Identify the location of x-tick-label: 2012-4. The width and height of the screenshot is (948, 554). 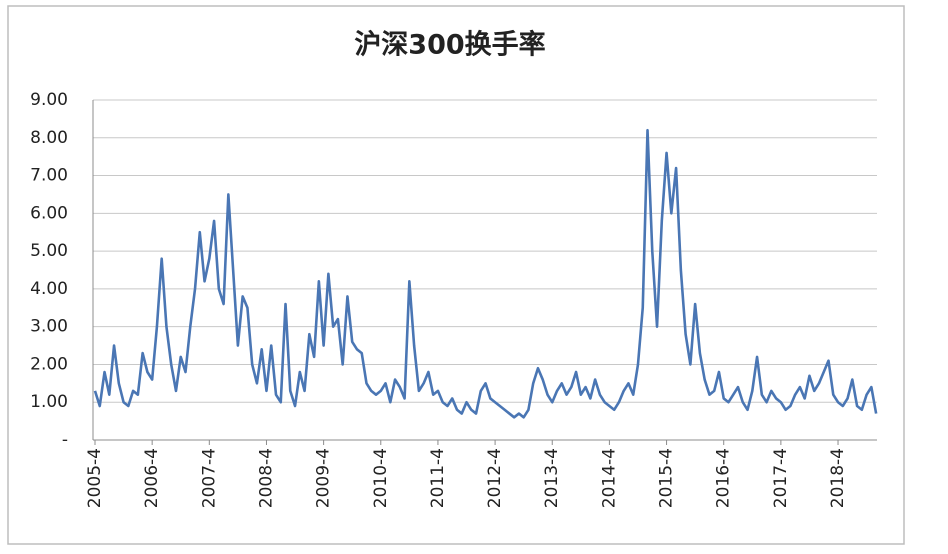
(495, 478).